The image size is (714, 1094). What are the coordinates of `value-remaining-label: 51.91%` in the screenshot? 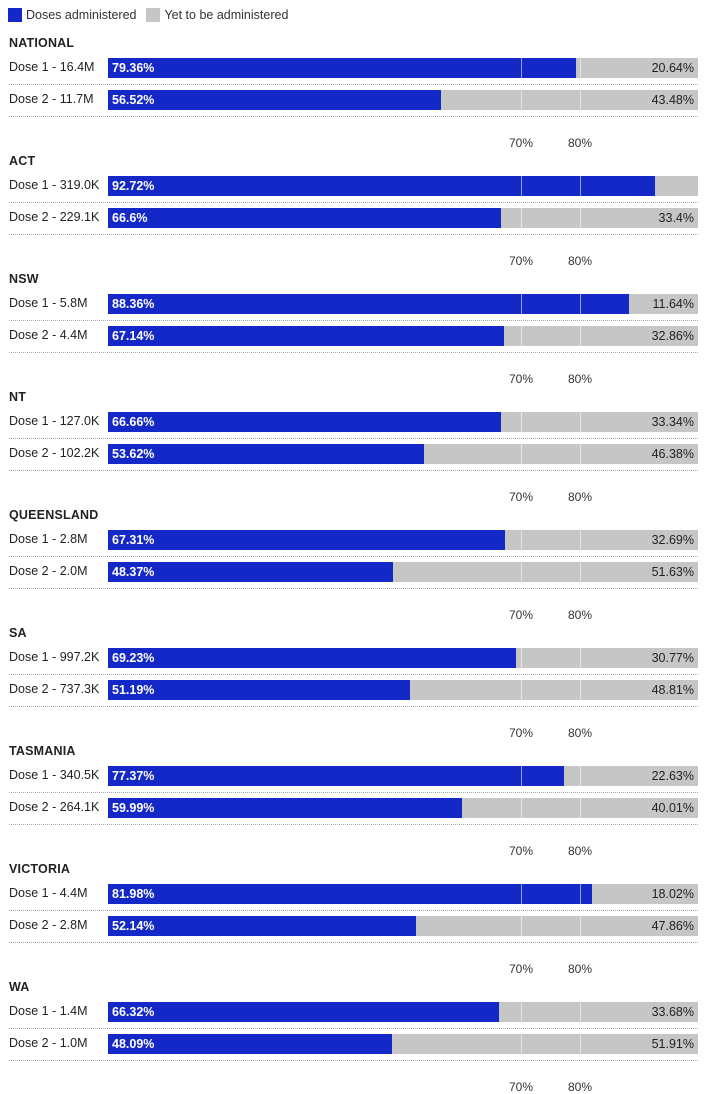 It's located at (672, 1044).